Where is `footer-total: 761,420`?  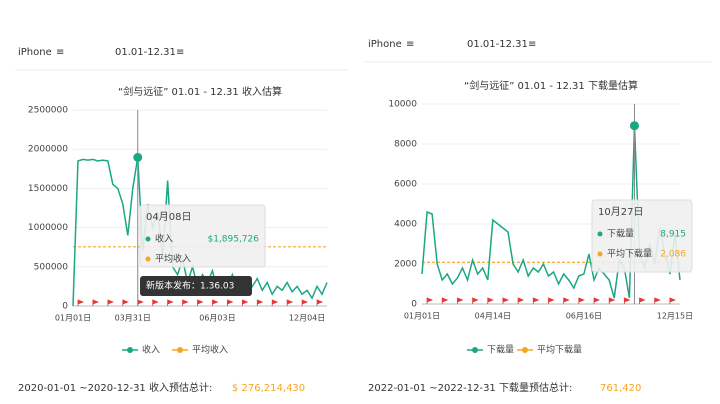 footer-total: 761,420 is located at coordinates (620, 388).